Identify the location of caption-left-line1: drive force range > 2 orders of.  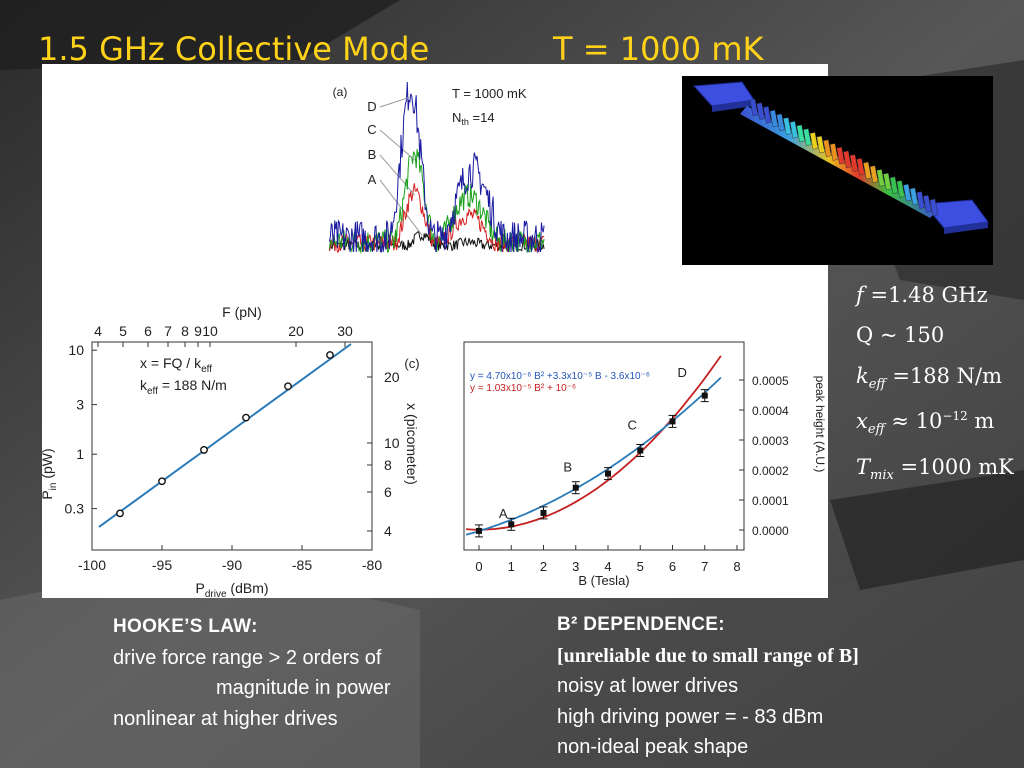
(247, 657).